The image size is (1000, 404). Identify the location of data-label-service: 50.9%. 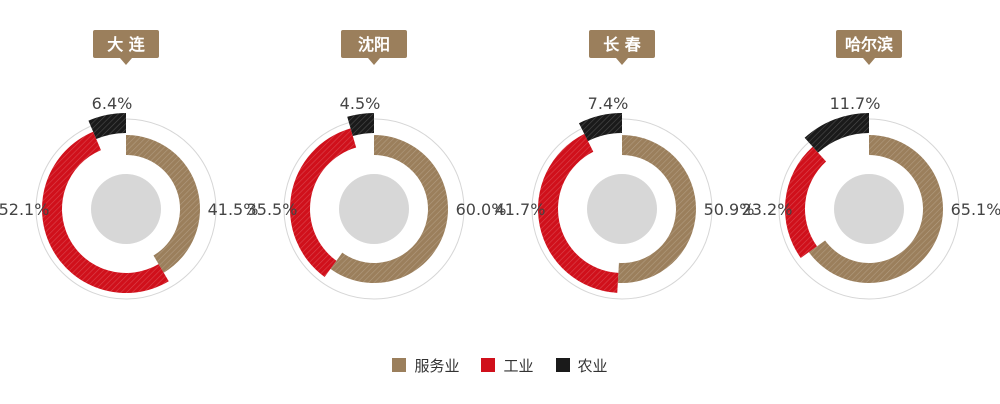
(729, 209).